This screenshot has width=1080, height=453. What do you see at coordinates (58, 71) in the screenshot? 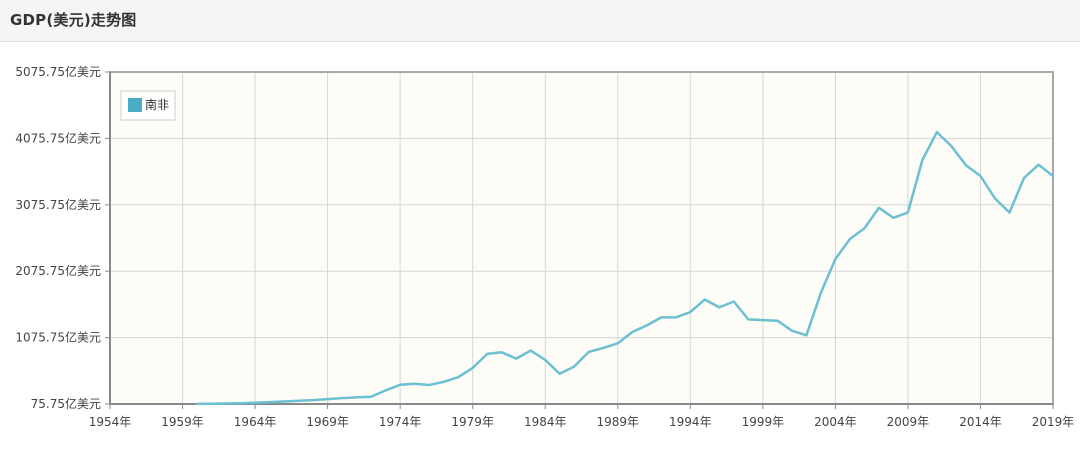
I see `y-tick-label: 5075.75亿美元` at bounding box center [58, 71].